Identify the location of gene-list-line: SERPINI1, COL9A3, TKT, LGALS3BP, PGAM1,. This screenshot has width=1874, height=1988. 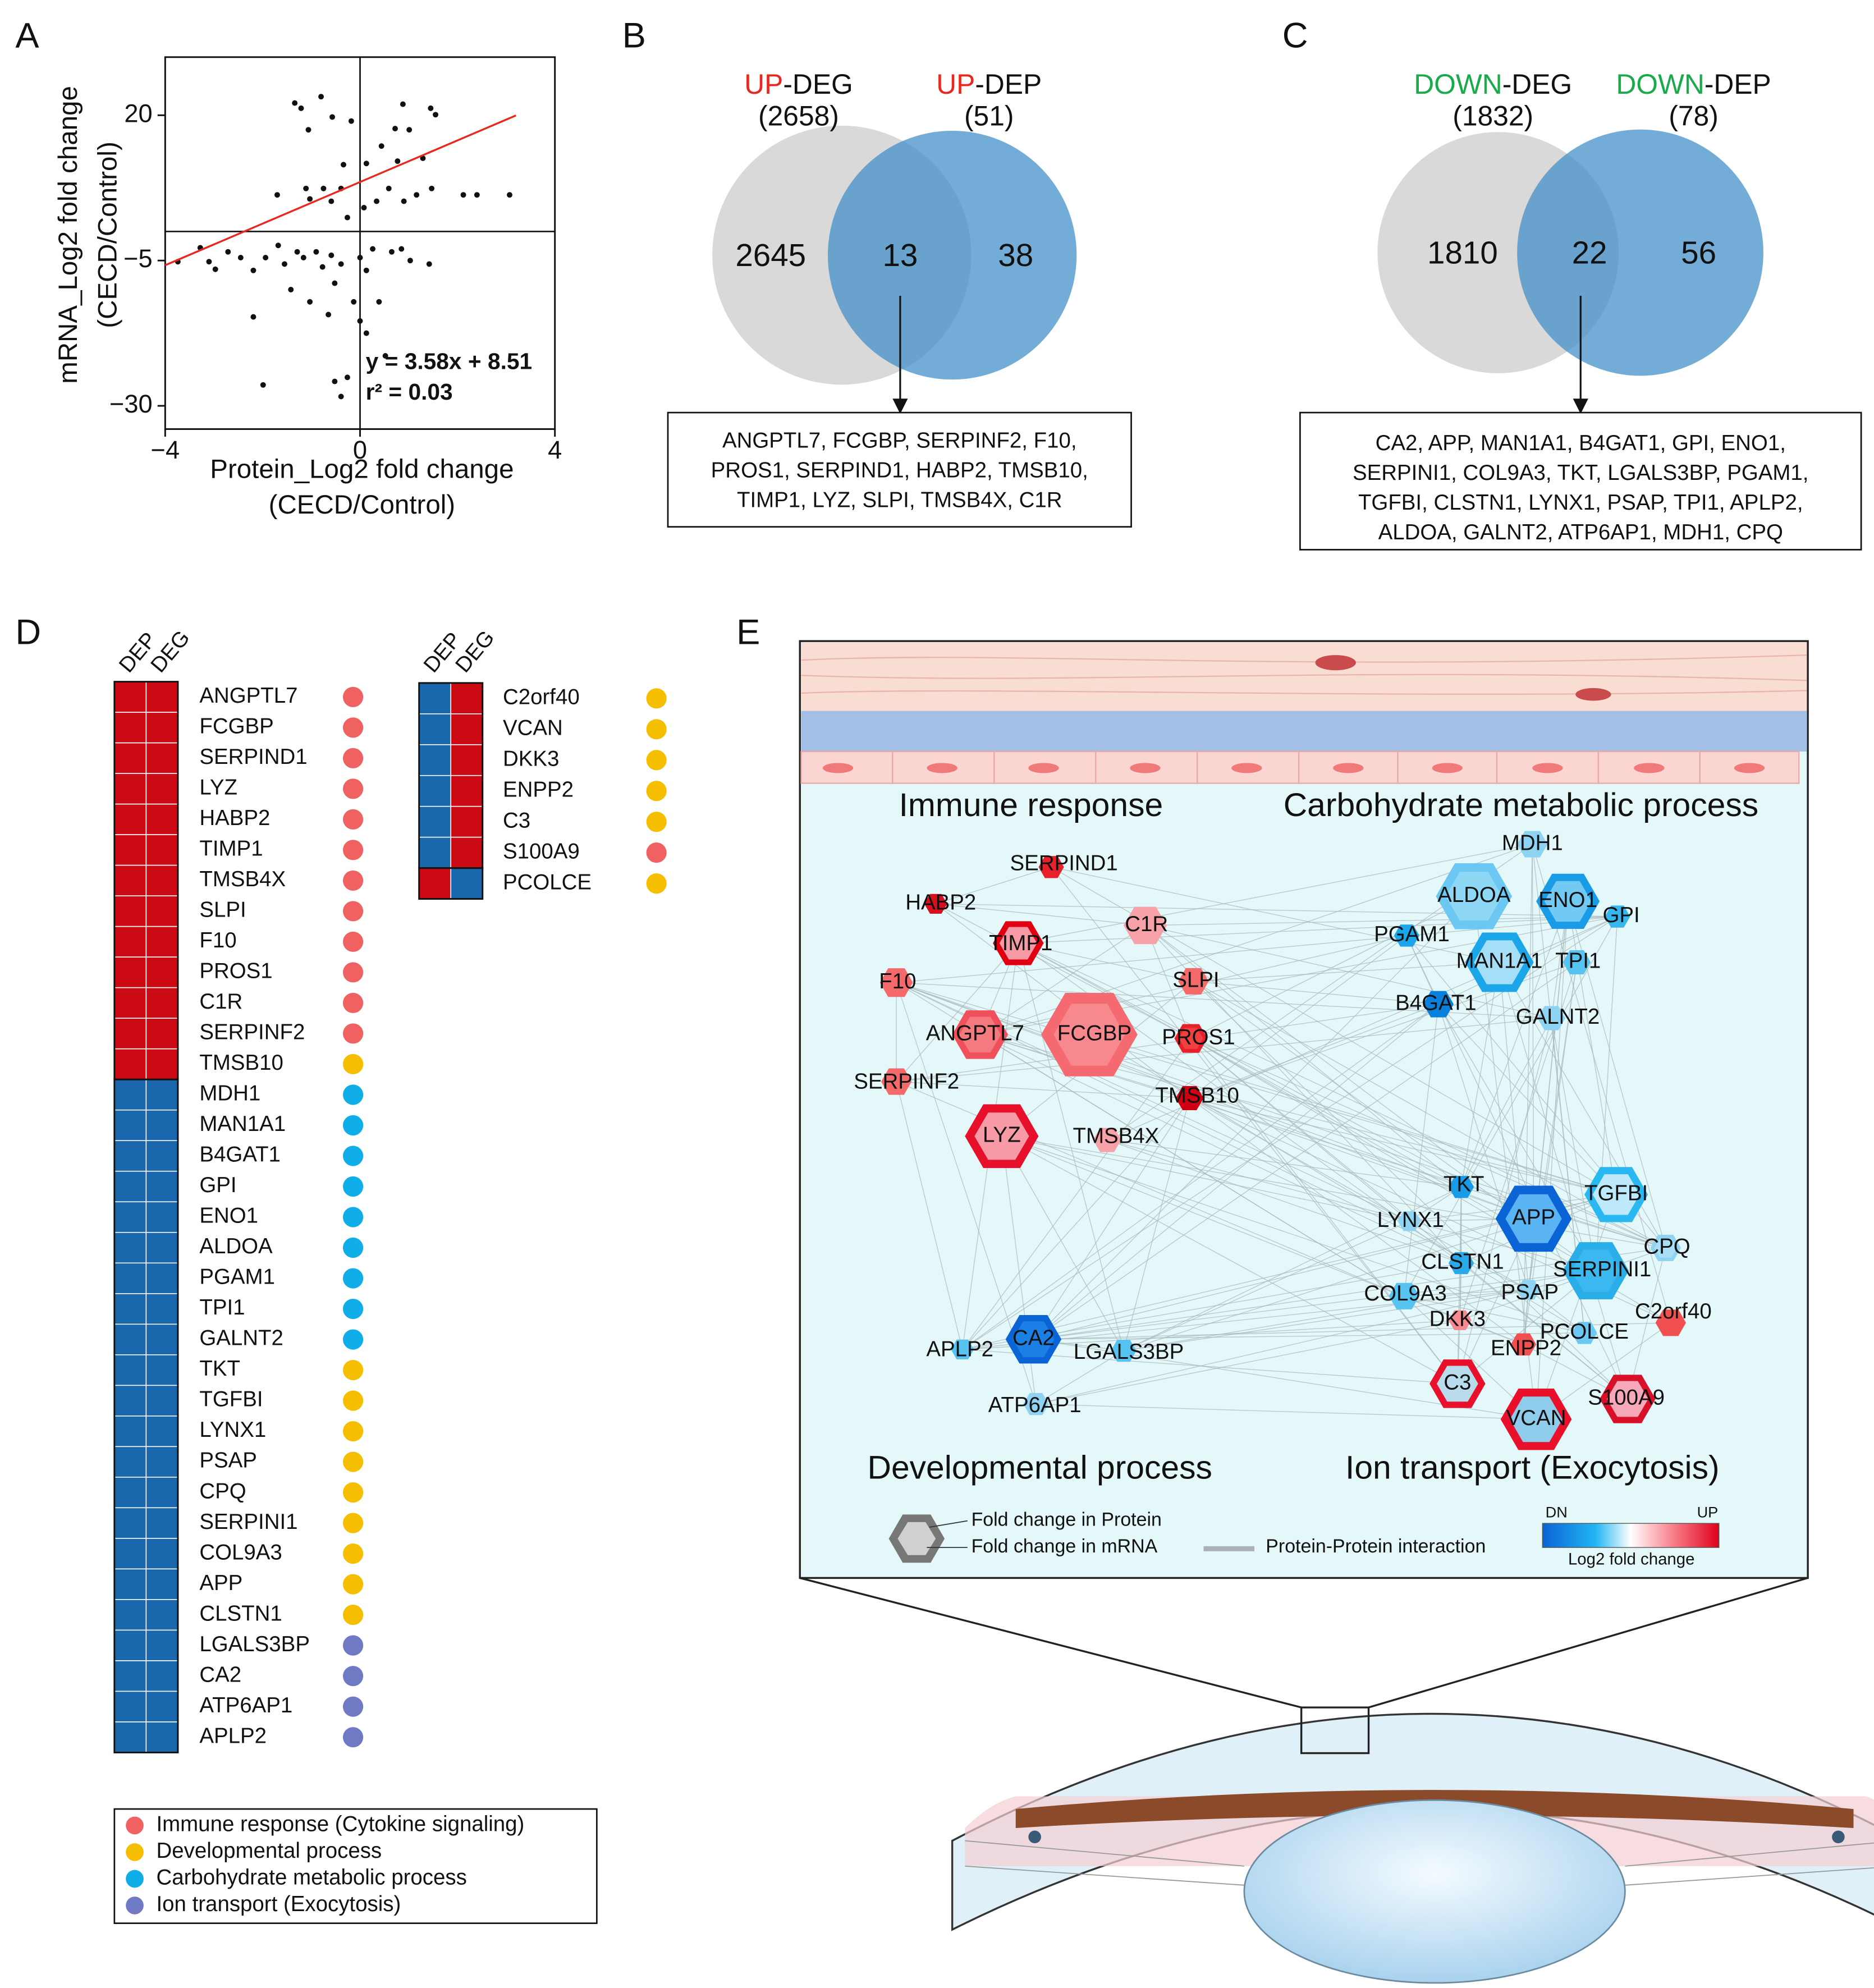
(1581, 473).